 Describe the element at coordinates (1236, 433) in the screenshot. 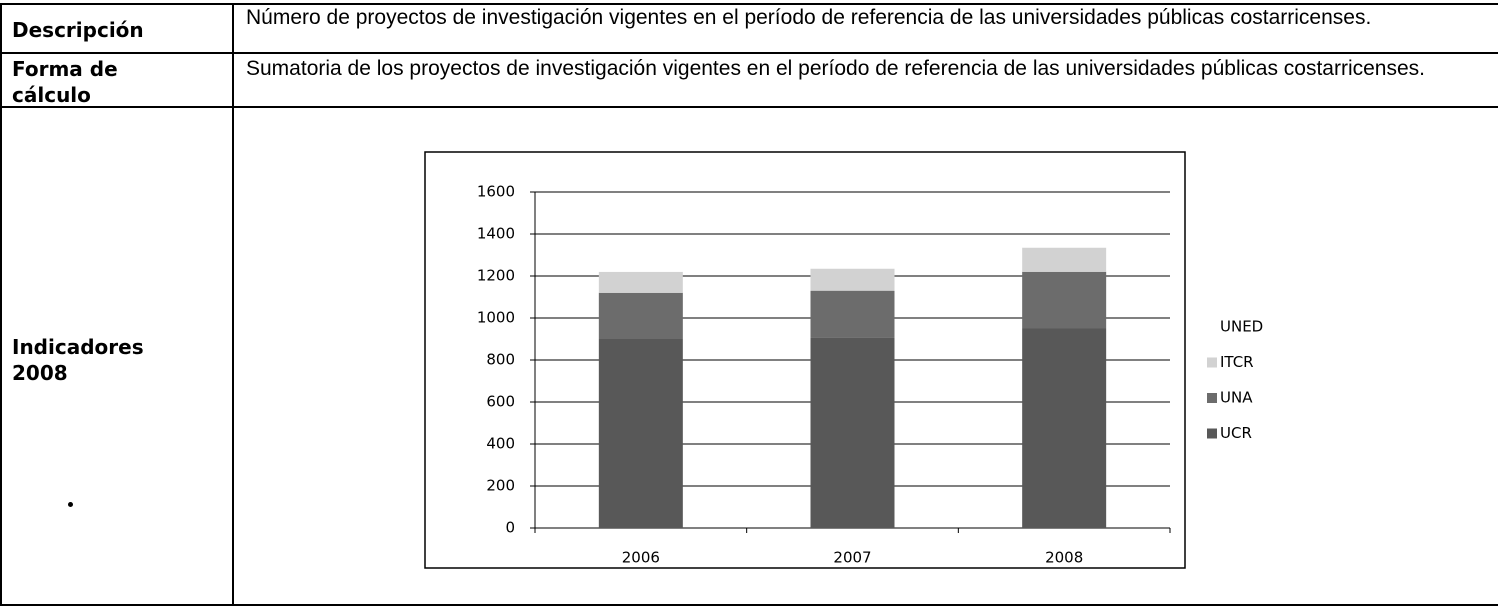

I see `legend-label: UCR` at that location.